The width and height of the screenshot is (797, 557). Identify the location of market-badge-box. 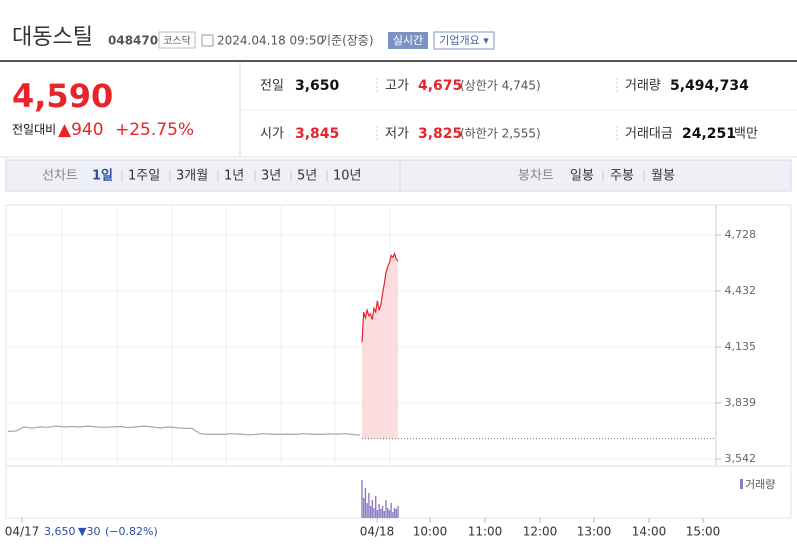
(177, 40).